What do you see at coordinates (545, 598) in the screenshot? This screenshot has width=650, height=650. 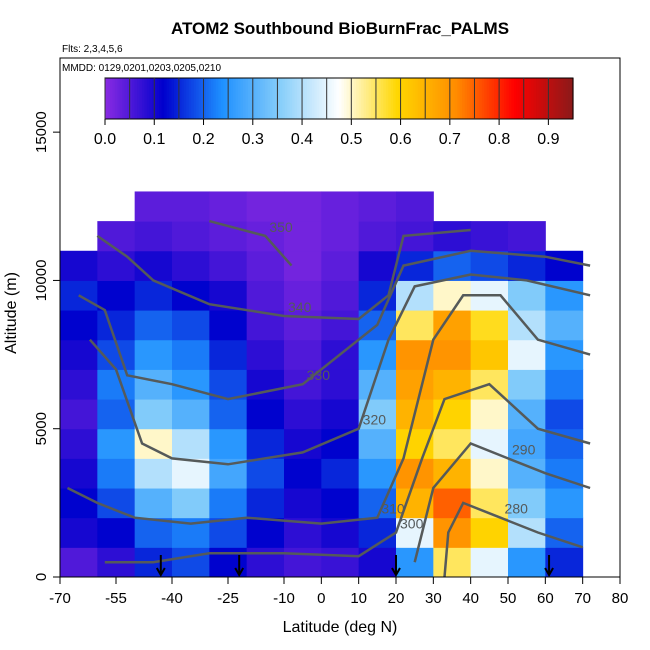 I see `x-tick-label: 60` at bounding box center [545, 598].